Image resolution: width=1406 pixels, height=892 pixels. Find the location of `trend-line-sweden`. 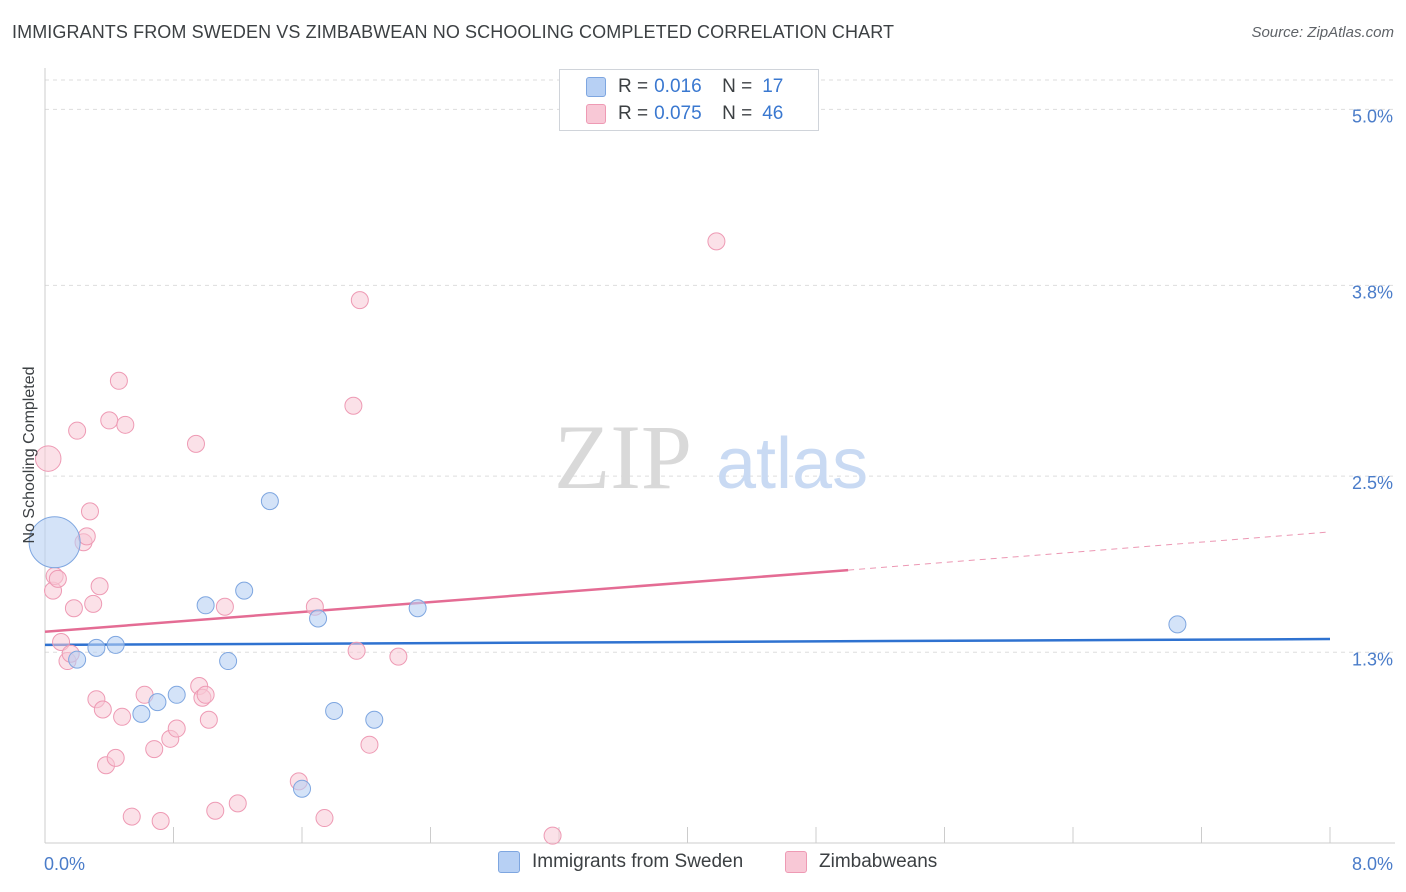

trend-line-sweden is located at coordinates (687, 642).